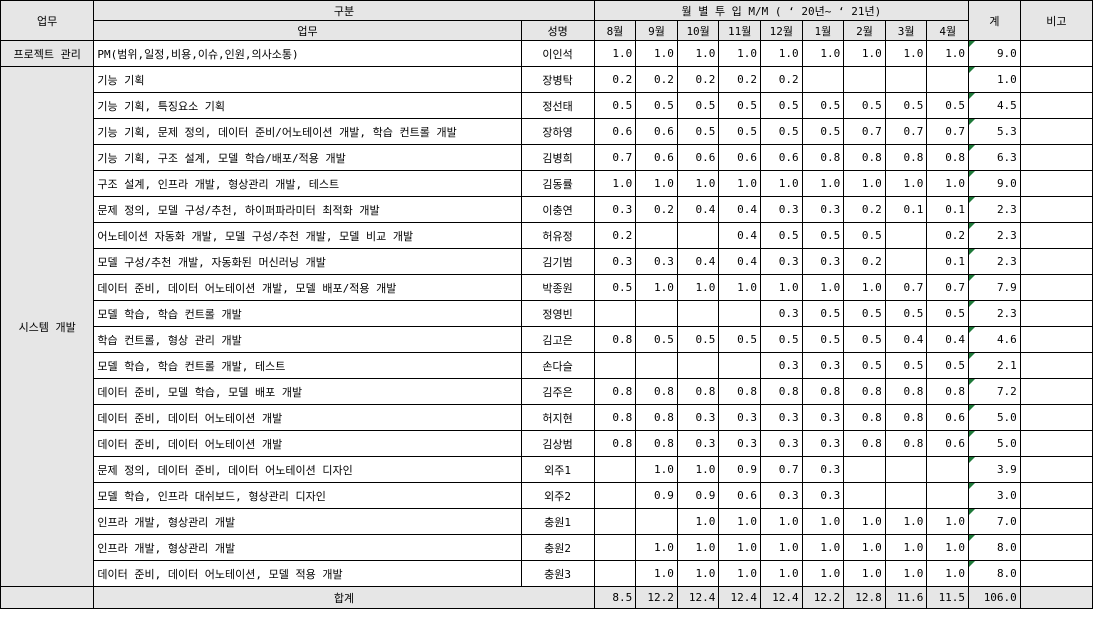 This screenshot has height=628, width=1094. What do you see at coordinates (994, 365) in the screenshot?
I see `row-total-cell: 2.1` at bounding box center [994, 365].